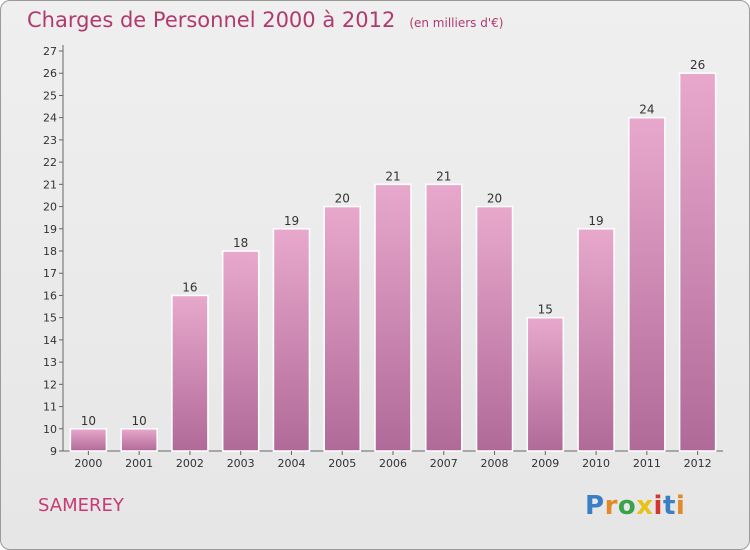 This screenshot has height=550, width=750. Describe the element at coordinates (88, 463) in the screenshot. I see `x-tick-label: 2000` at that location.